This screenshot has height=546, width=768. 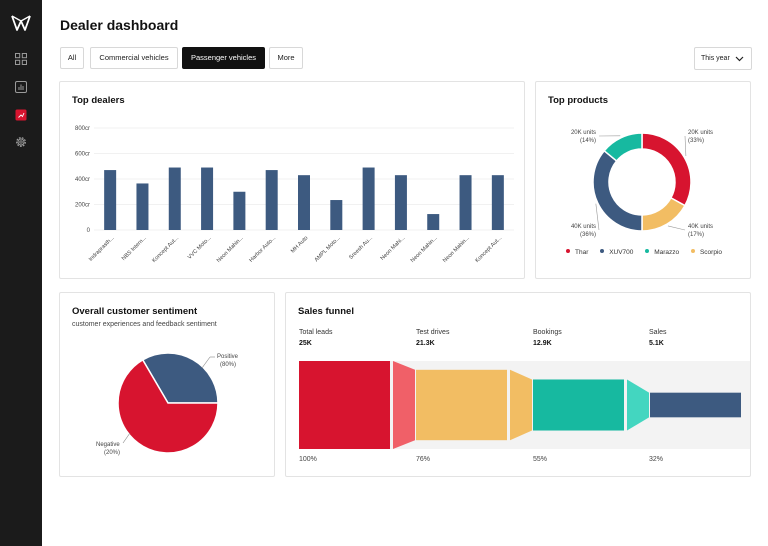 I want to click on period-select: This year, so click(x=723, y=58).